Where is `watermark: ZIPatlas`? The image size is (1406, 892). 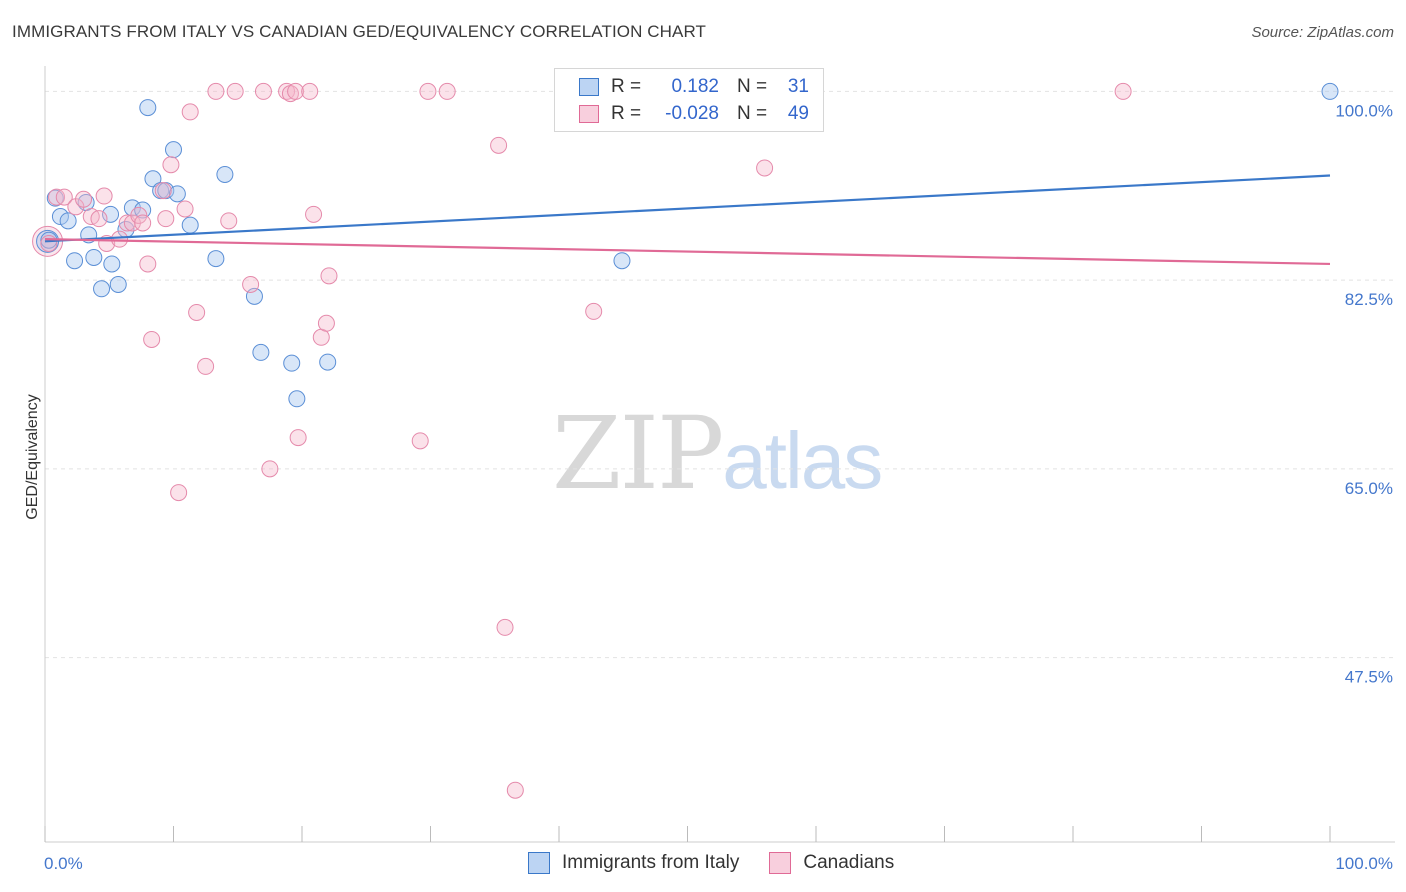
watermark: ZIPatlas is located at coordinates (717, 453).